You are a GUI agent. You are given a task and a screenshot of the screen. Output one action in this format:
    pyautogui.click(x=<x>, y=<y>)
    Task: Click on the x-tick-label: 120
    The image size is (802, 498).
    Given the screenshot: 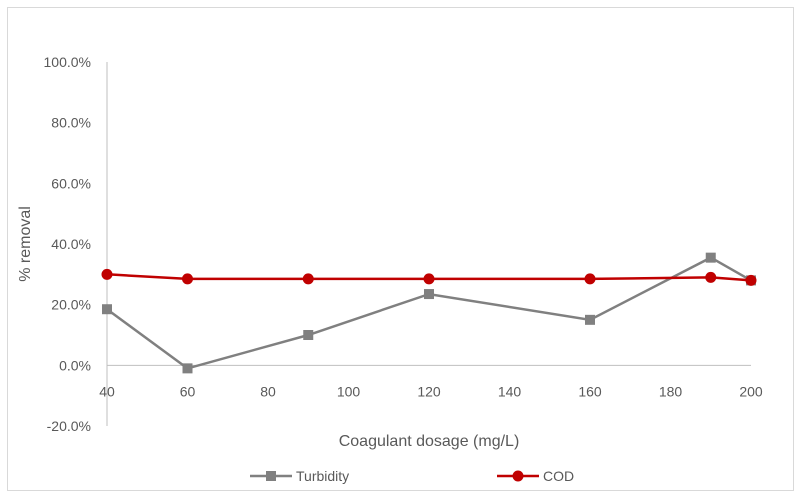 What is the action you would take?
    pyautogui.click(x=429, y=391)
    